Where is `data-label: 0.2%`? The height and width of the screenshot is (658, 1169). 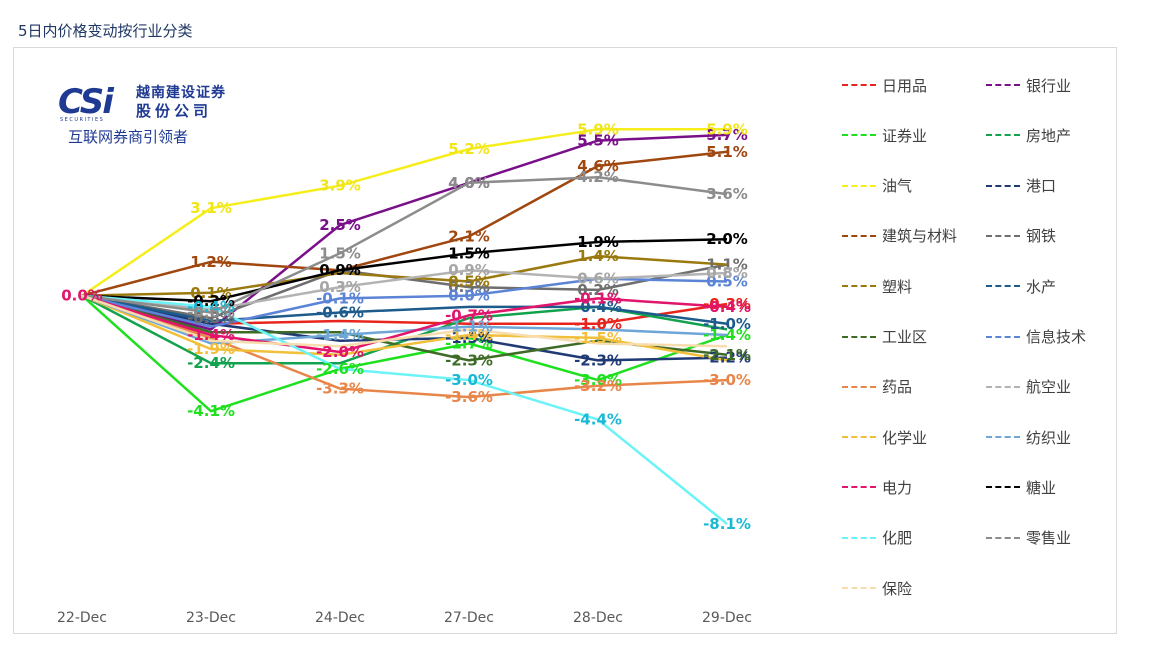 data-label: 0.2% is located at coordinates (598, 290).